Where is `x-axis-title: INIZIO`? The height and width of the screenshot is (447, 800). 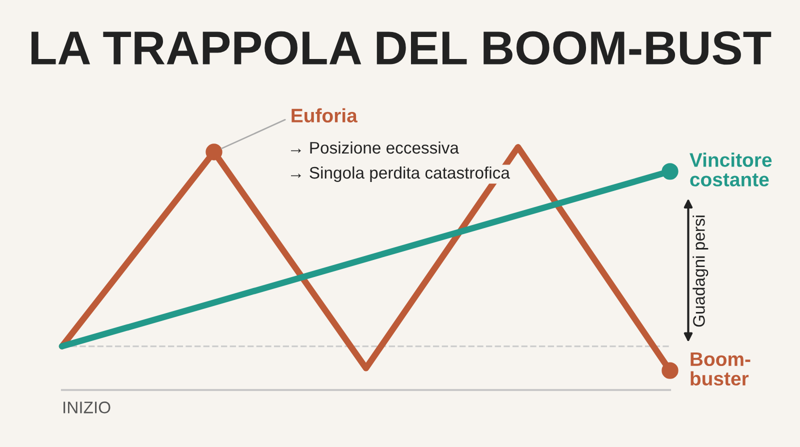
x-axis-title: INIZIO is located at coordinates (87, 408).